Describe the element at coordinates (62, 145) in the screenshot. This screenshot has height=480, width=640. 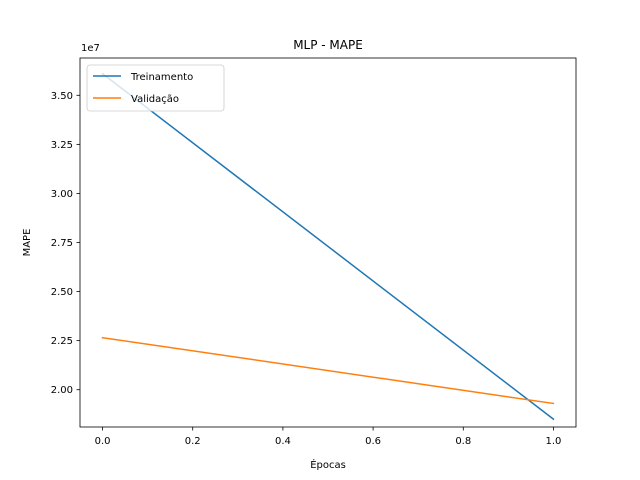
I see `y-tick-label: 3.25` at that location.